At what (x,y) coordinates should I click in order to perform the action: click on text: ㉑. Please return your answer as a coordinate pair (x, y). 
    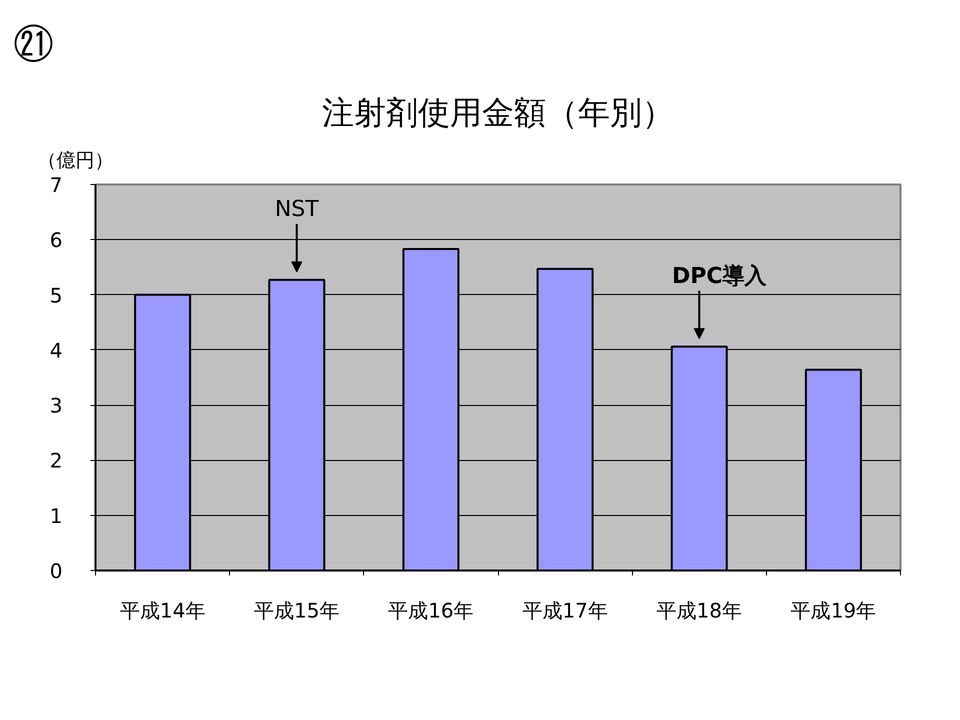
    Looking at the image, I should click on (34, 45).